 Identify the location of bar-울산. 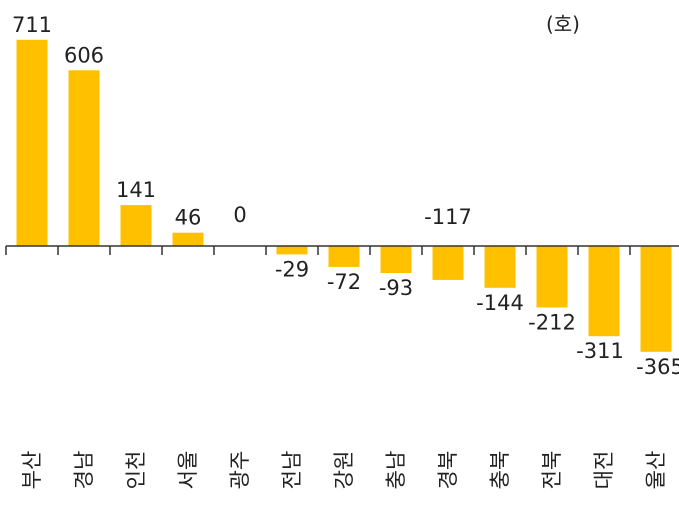
(656, 299).